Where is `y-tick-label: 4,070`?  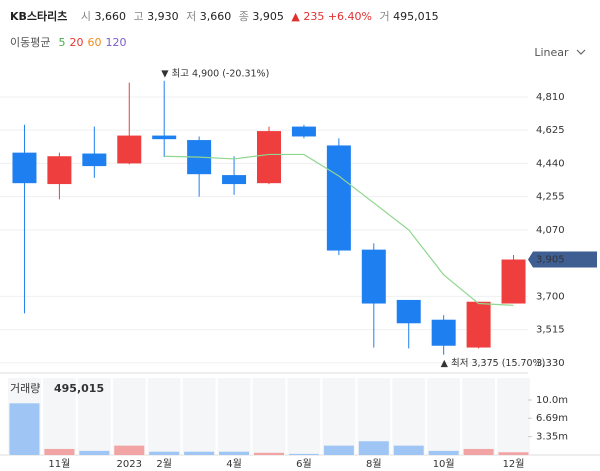
y-tick-label: 4,070 is located at coordinates (550, 230).